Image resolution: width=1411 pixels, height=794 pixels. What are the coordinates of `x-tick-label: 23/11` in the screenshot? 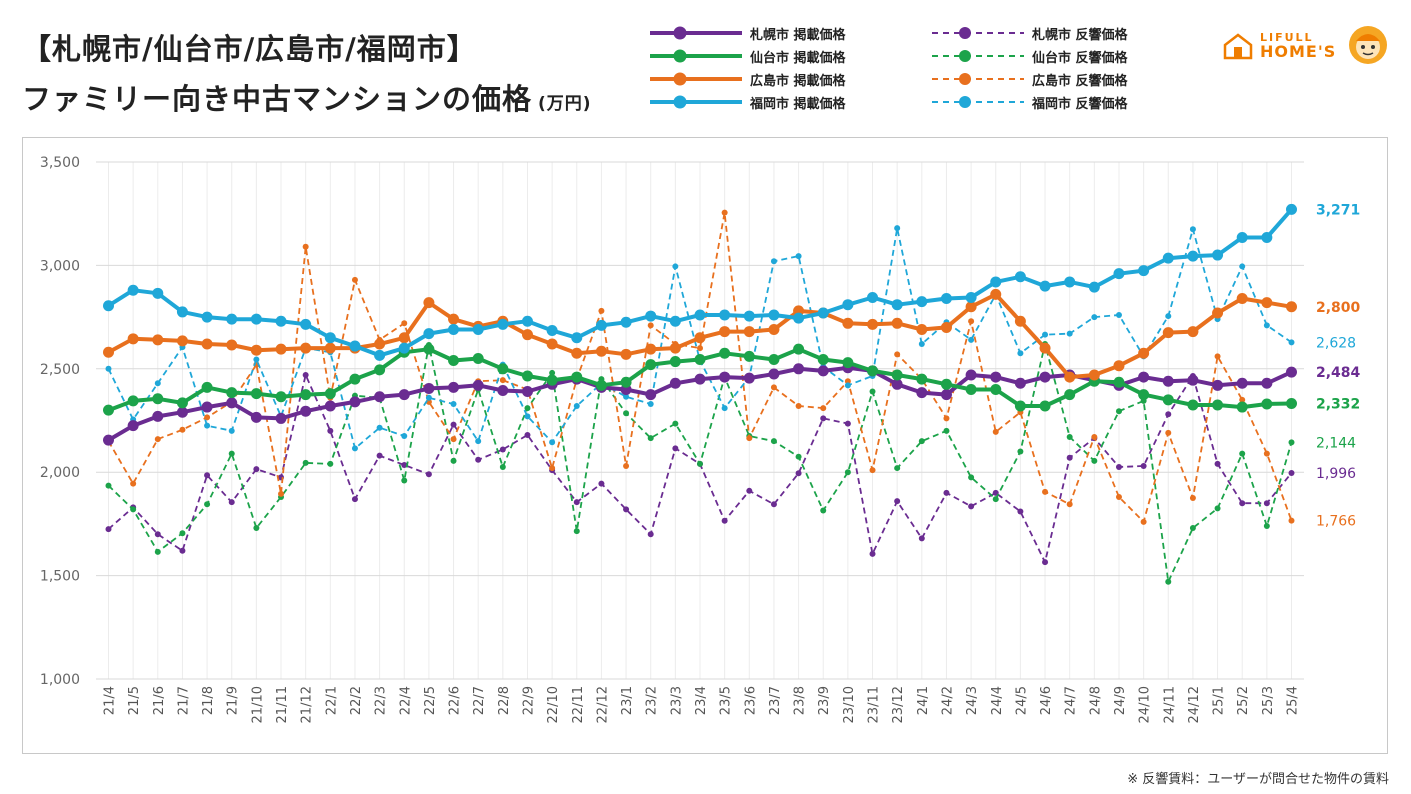 It's located at (874, 704).